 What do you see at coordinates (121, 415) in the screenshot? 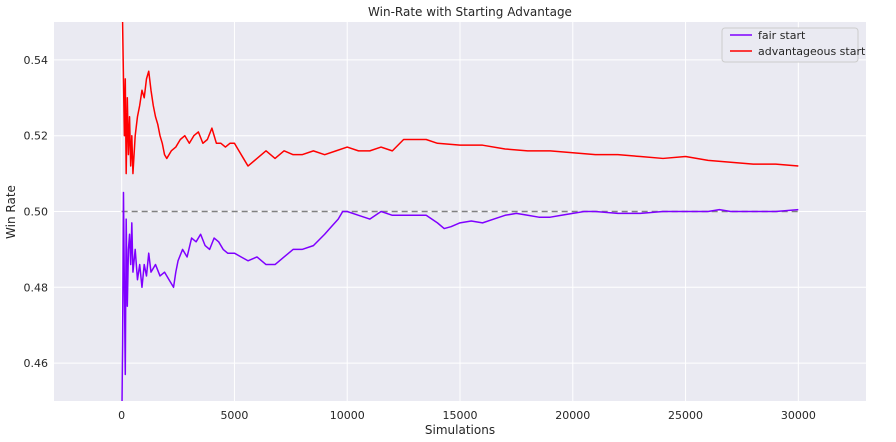
I see `x-tick-label: 0` at bounding box center [121, 415].